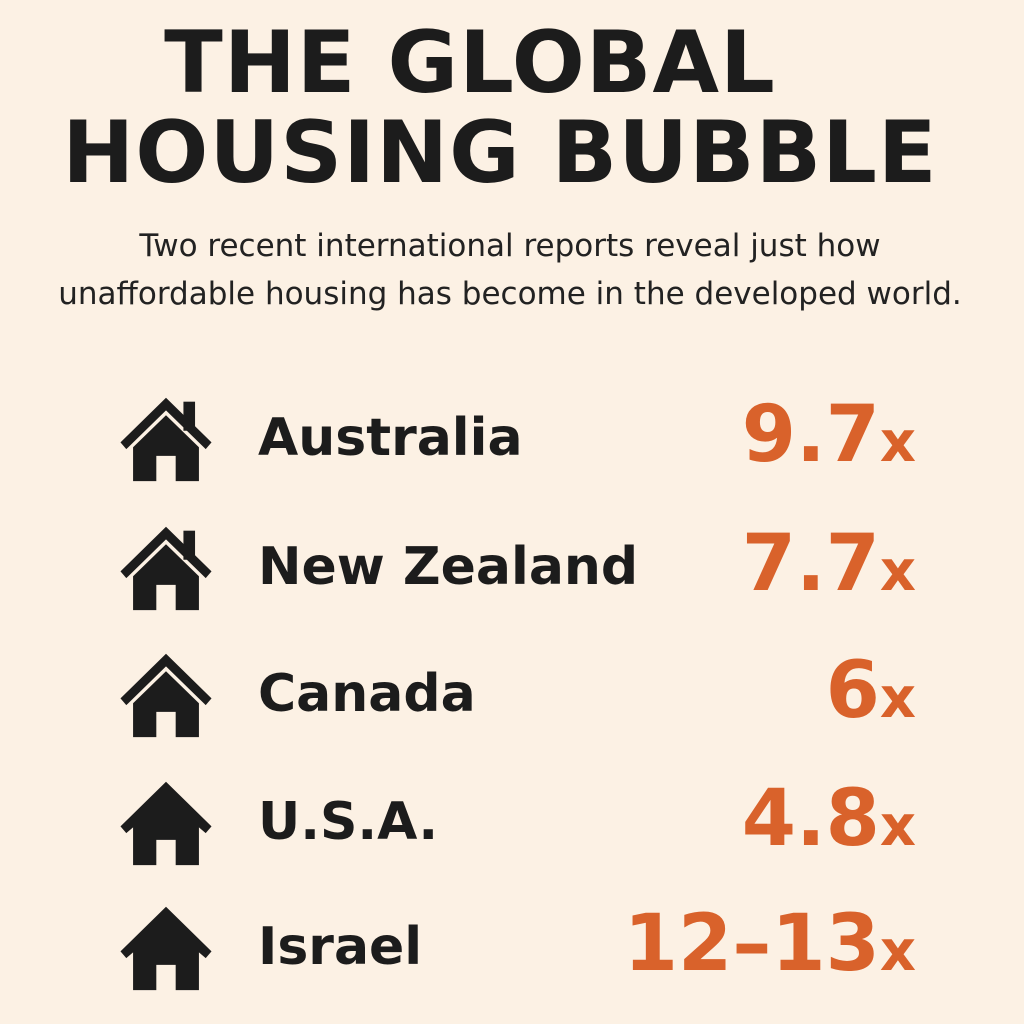  I want to click on title-line-2: HOUSING BUBBLE, so click(500, 153).